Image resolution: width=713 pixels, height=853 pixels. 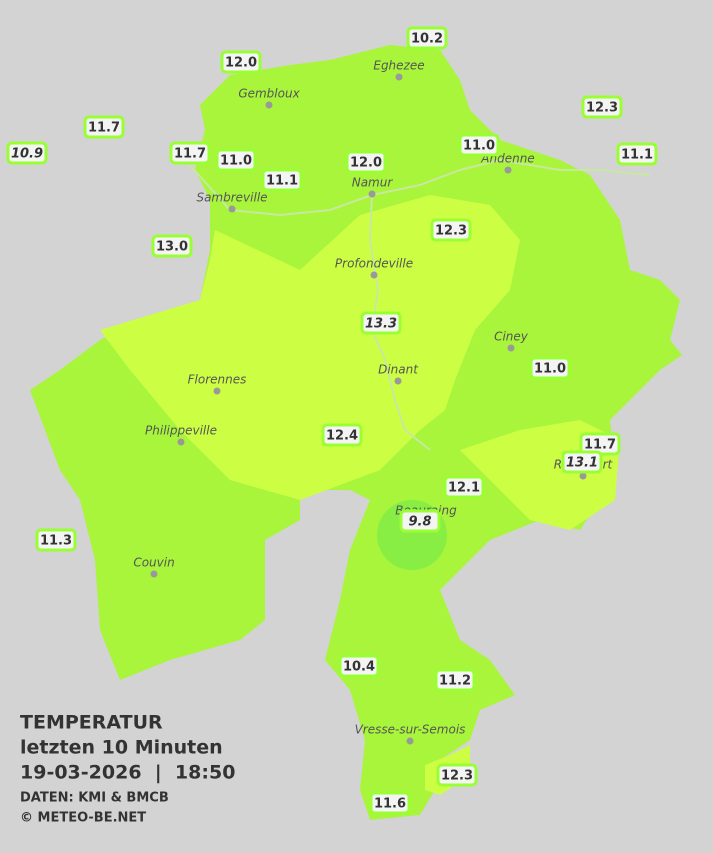 I want to click on station: 10.4, so click(x=359, y=666).